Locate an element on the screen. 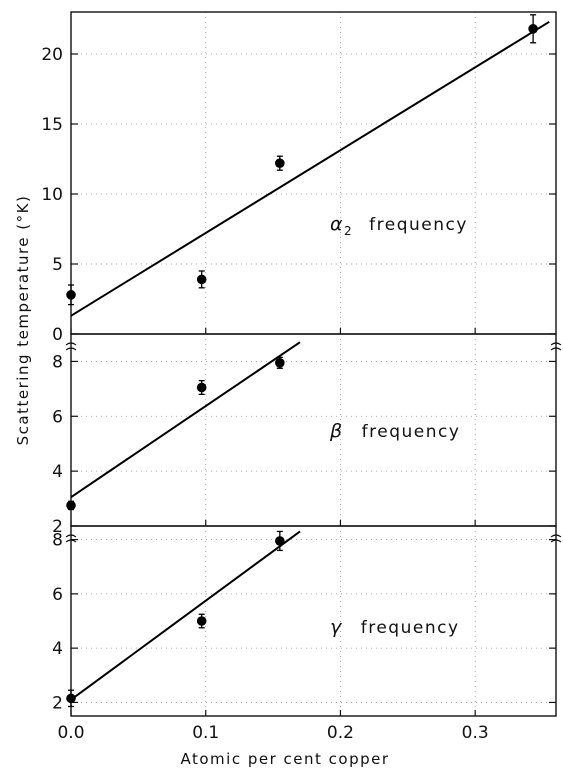 The width and height of the screenshot is (563, 771). x-axis-title: Atomic per cent copper is located at coordinates (284, 759).